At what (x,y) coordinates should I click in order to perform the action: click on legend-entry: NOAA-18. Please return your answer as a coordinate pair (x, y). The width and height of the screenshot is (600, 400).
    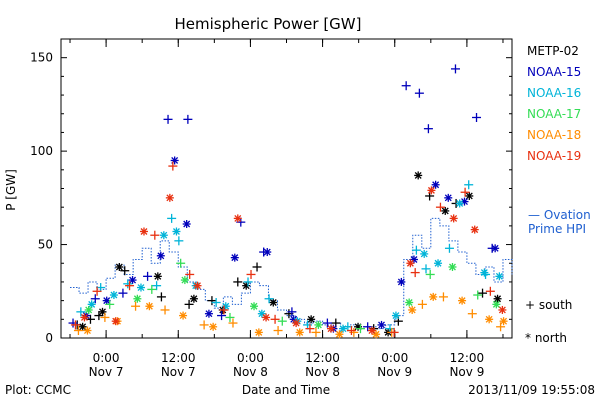
    Looking at the image, I should click on (554, 135).